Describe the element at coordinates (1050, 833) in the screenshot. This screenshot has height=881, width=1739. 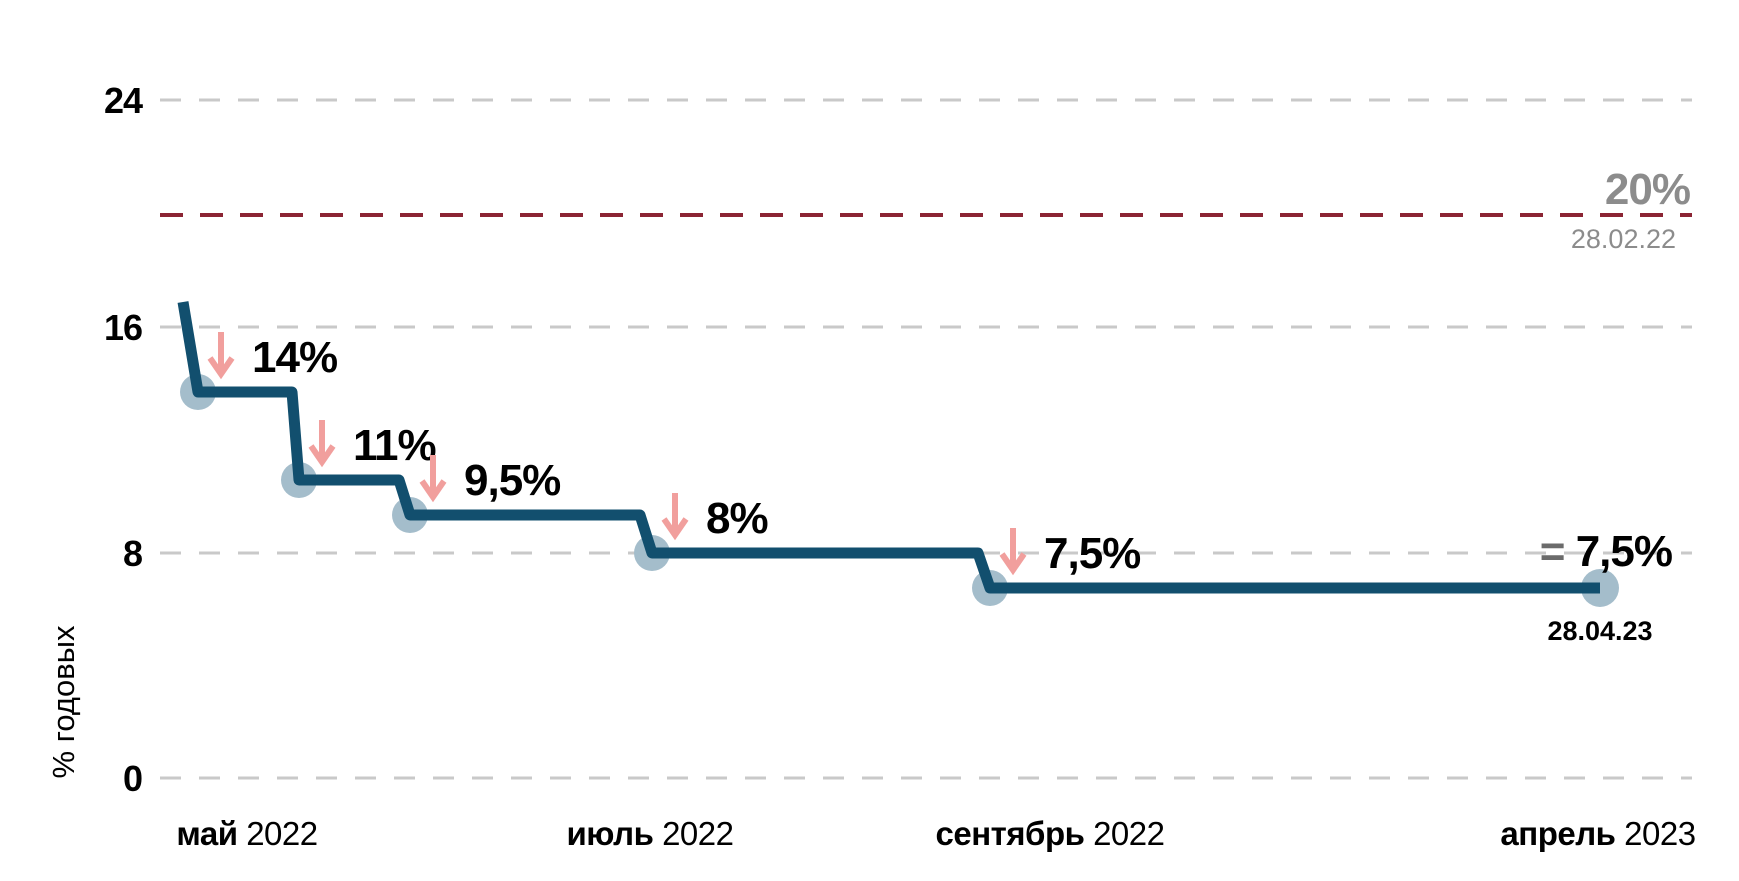
I see `x-axis-label-september-2022: сентябрь 2022` at that location.